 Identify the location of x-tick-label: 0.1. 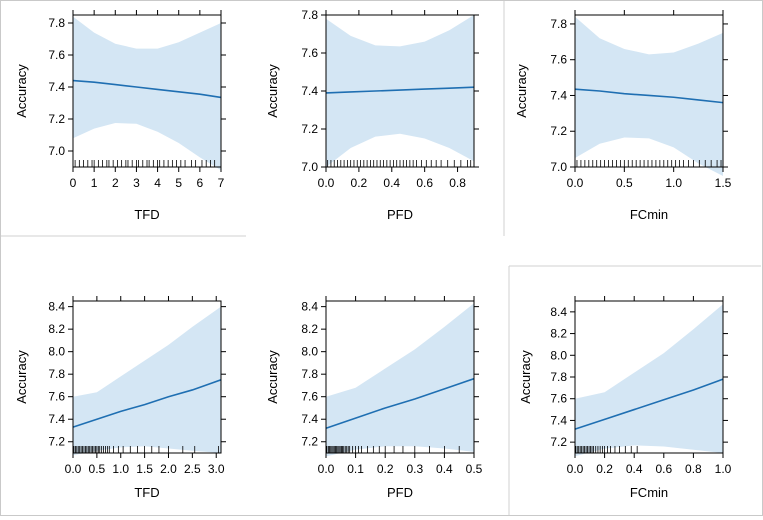
(355, 469).